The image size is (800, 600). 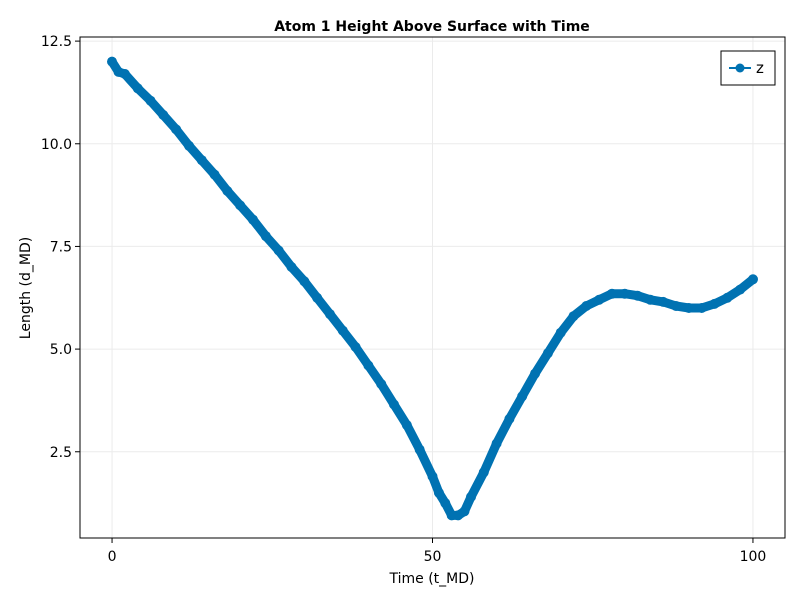 What do you see at coordinates (56, 42) in the screenshot?
I see `y-tick-label: 12.5` at bounding box center [56, 42].